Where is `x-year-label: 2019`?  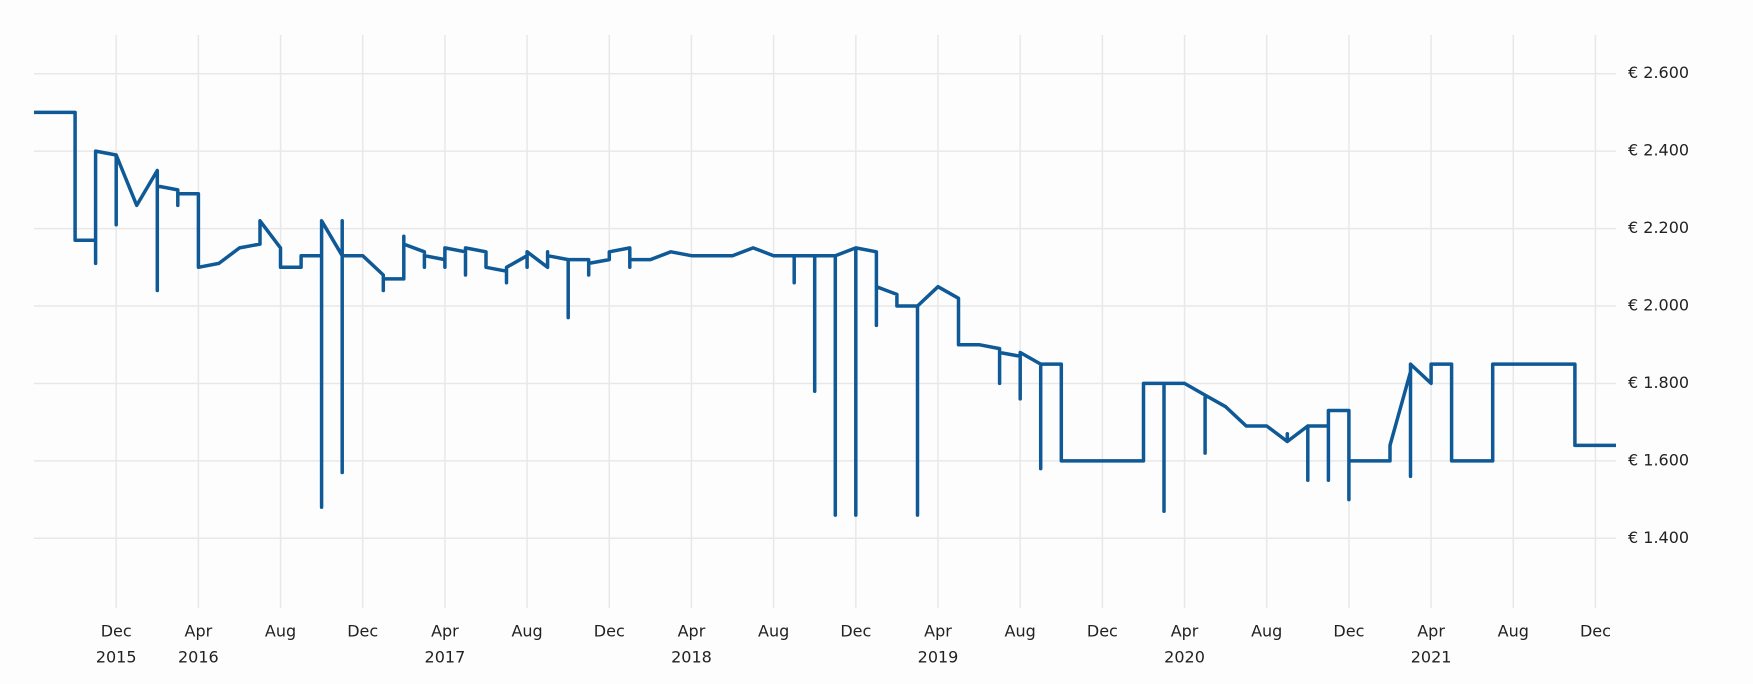 x-year-label: 2019 is located at coordinates (938, 657).